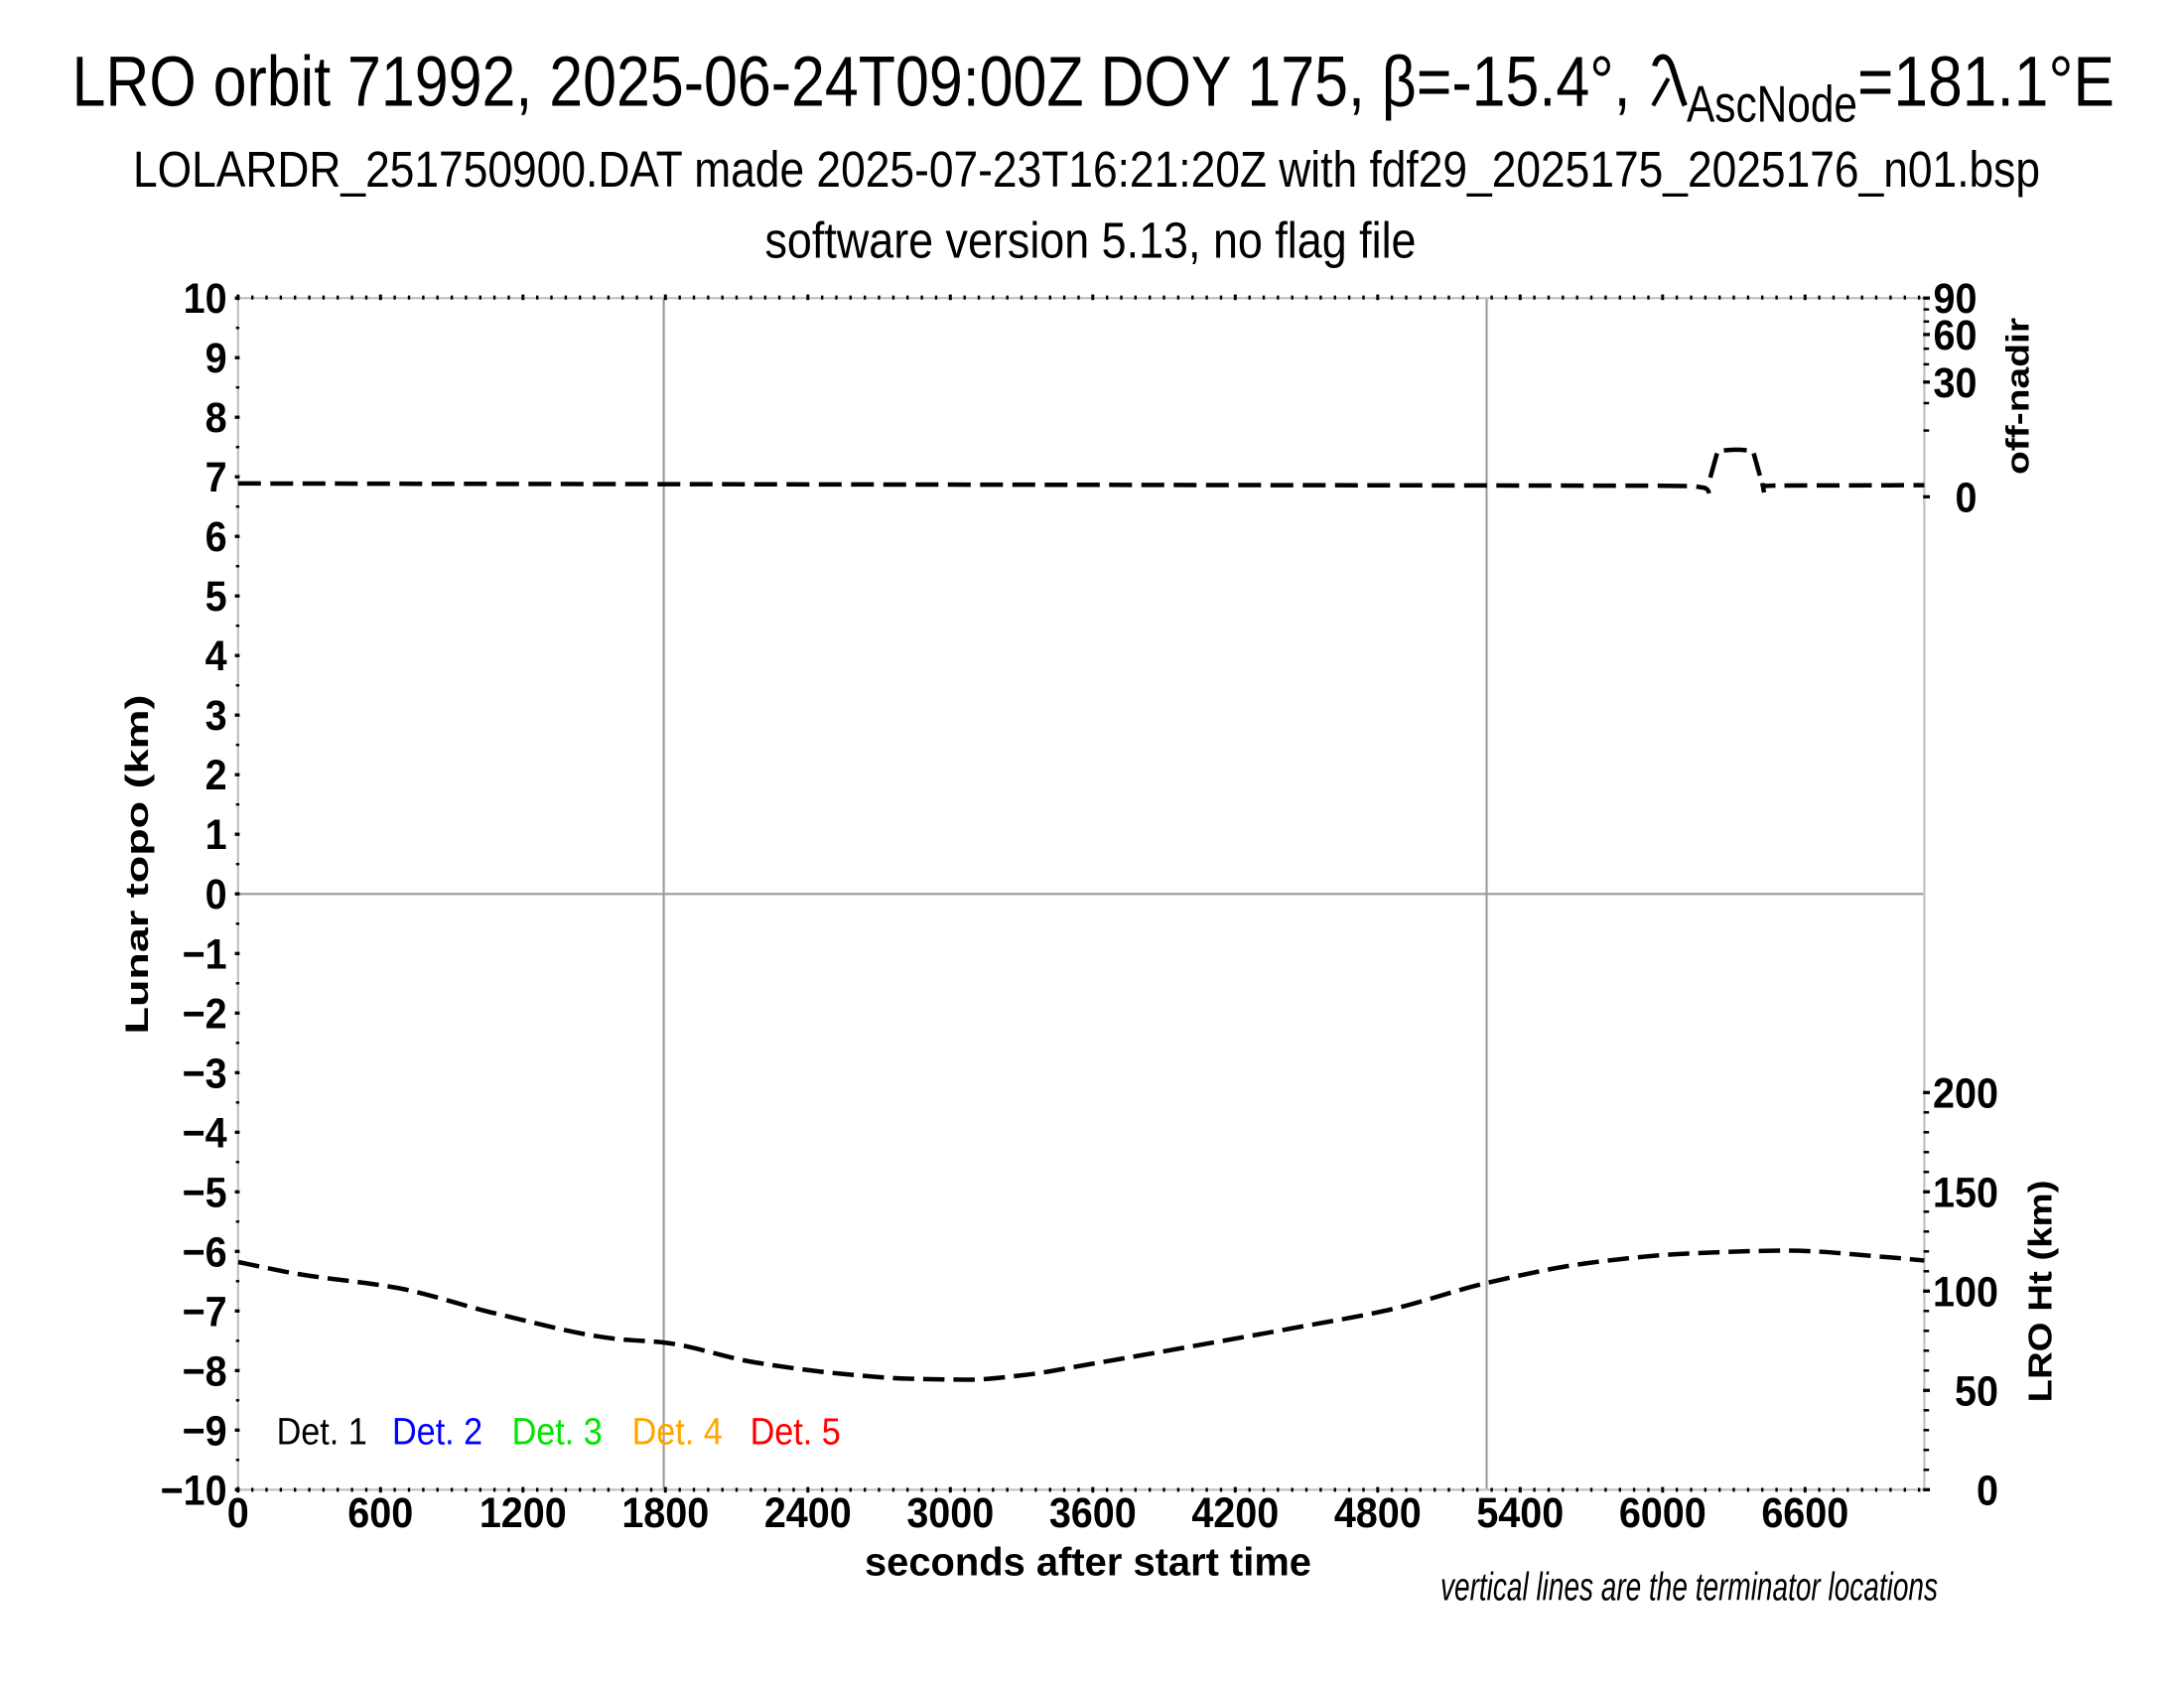 The width and height of the screenshot is (2184, 1688). Describe the element at coordinates (437, 1431) in the screenshot. I see `svg-text: Det. 2` at that location.